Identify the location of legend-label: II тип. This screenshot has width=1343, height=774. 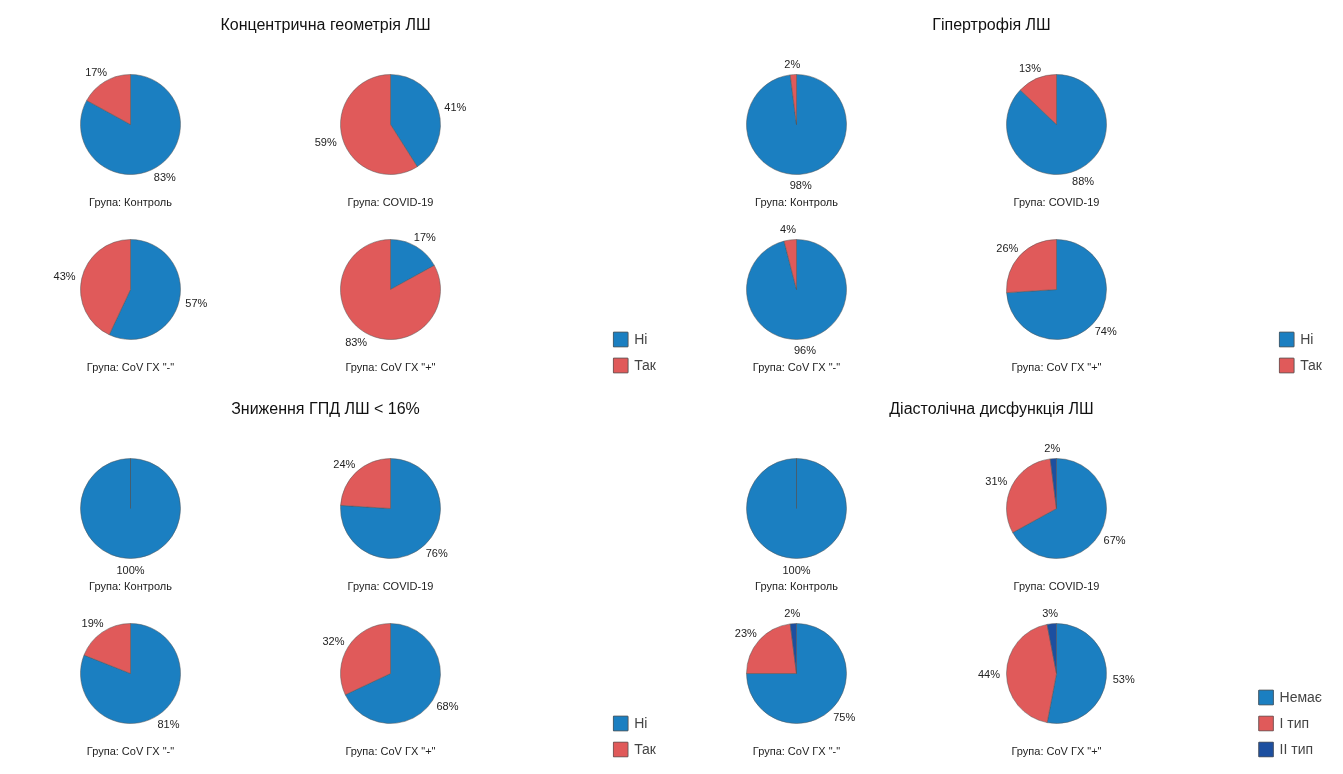
(1296, 749).